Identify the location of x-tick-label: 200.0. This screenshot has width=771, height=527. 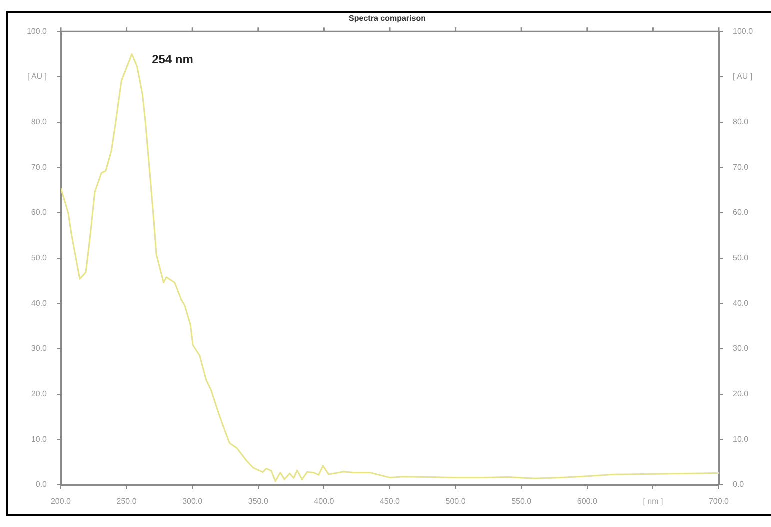
(61, 501).